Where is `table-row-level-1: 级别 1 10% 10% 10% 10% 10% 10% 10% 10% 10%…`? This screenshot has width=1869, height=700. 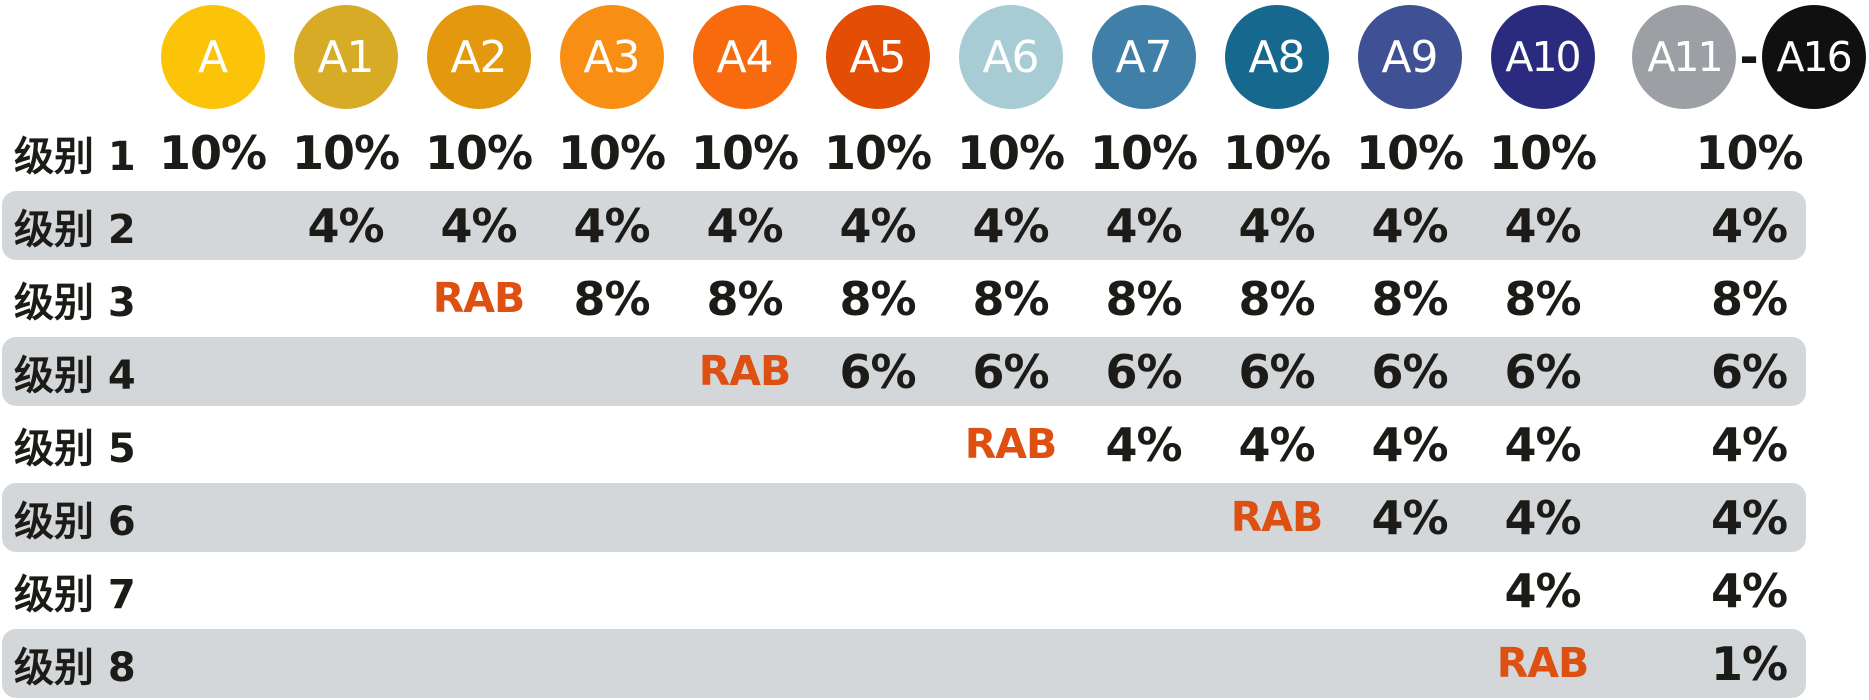
table-row-level-1: 级别 1 10% 10% 10% 10% 10% 10% 10% 10% 10%… is located at coordinates (934, 152).